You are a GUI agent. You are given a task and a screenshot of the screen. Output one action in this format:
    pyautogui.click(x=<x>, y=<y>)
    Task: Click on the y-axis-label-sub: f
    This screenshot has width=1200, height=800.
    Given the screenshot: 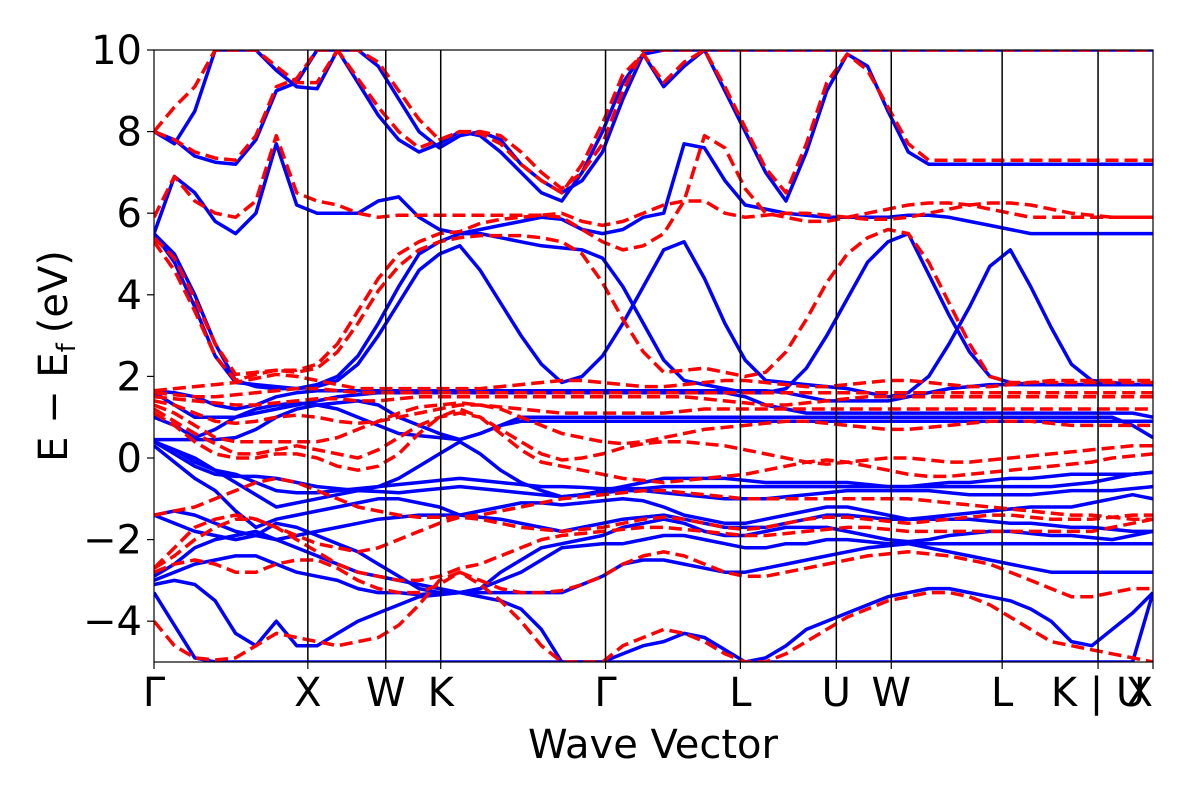 What is the action you would take?
    pyautogui.click(x=67, y=347)
    